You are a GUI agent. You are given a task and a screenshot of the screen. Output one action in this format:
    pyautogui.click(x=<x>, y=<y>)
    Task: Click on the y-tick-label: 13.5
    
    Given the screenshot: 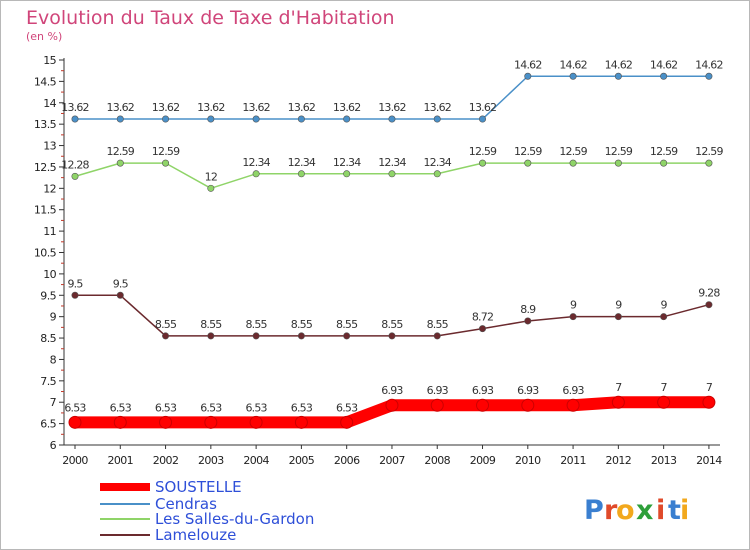 What is the action you would take?
    pyautogui.click(x=45, y=124)
    